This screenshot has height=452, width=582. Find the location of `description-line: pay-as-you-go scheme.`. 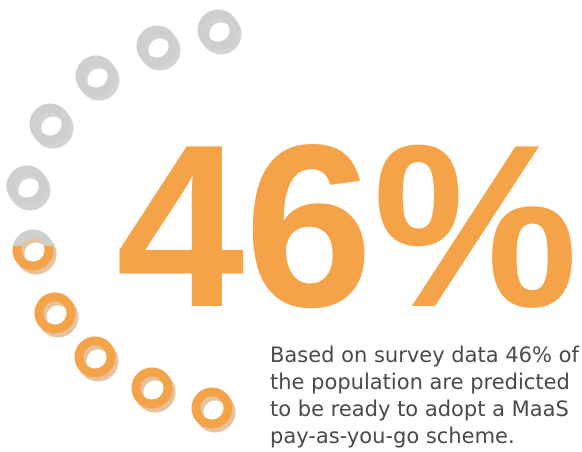

description-line: pay-as-you-go scheme. is located at coordinates (392, 436).